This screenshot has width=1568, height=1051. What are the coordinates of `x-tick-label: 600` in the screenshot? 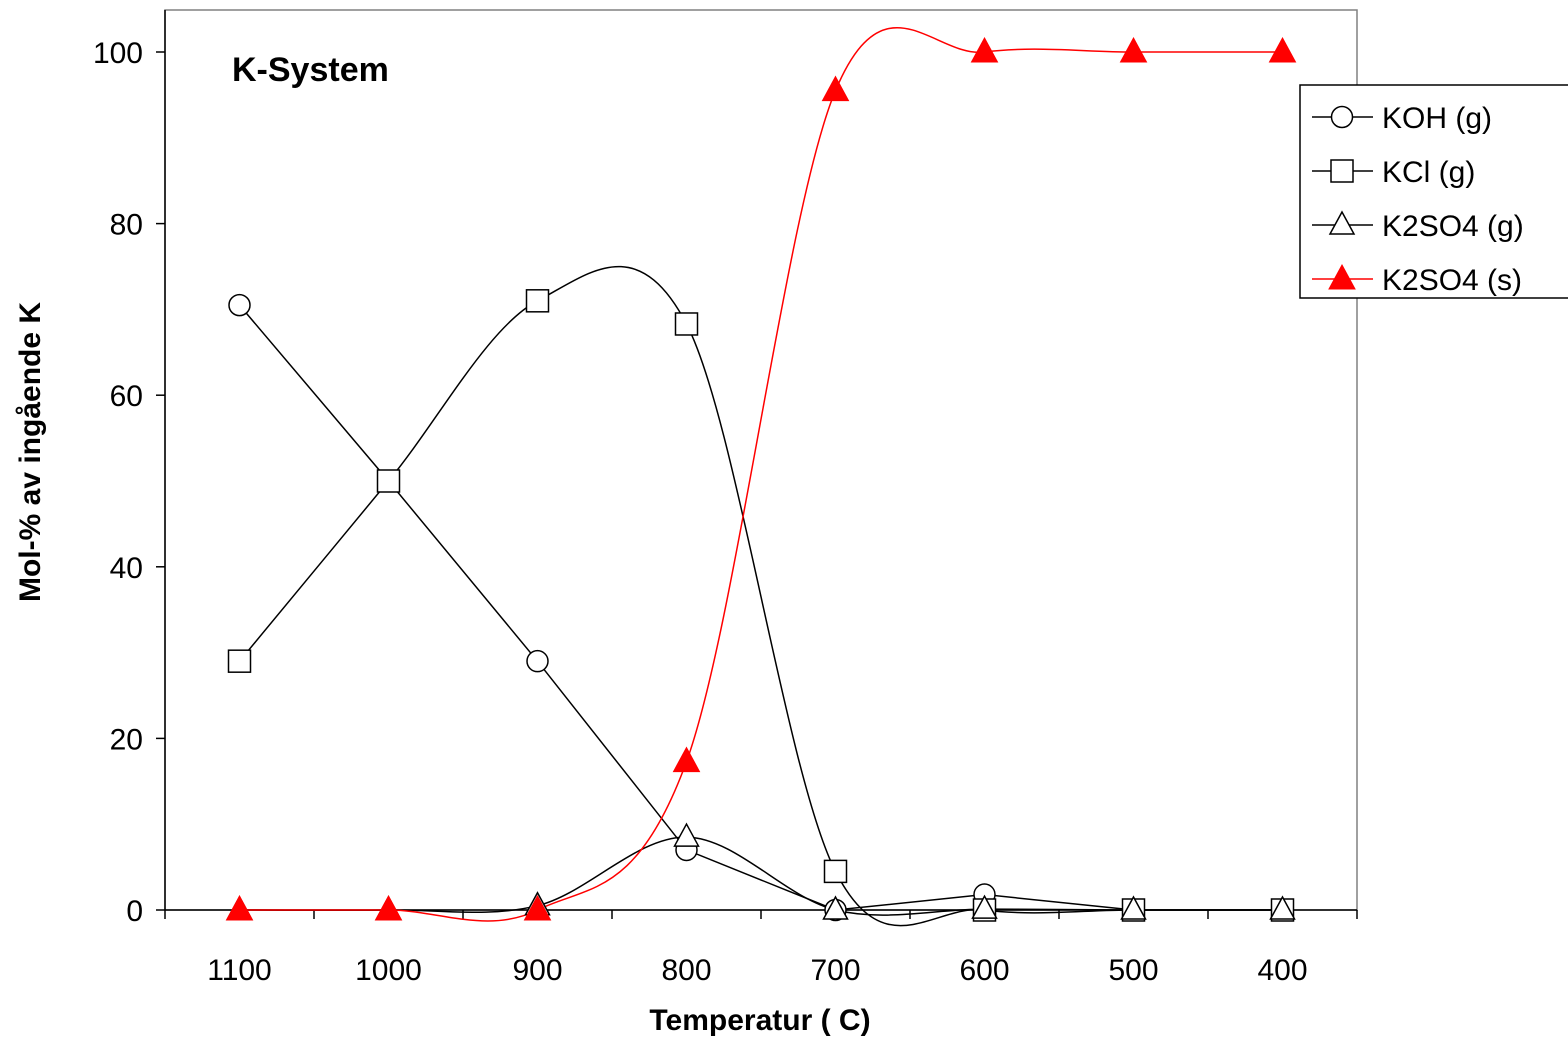 It's located at (984, 970).